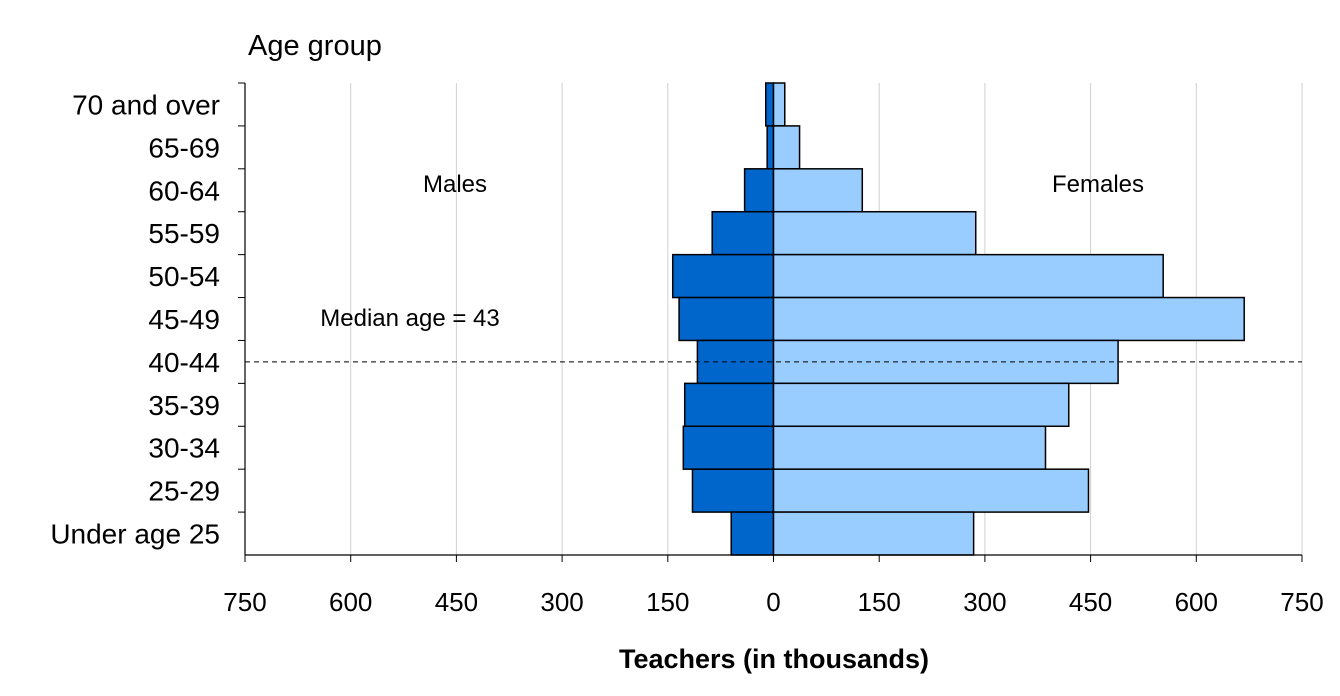 The width and height of the screenshot is (1340, 696). Describe the element at coordinates (774, 659) in the screenshot. I see `x-axis-title: Teachers (in thousands)` at that location.